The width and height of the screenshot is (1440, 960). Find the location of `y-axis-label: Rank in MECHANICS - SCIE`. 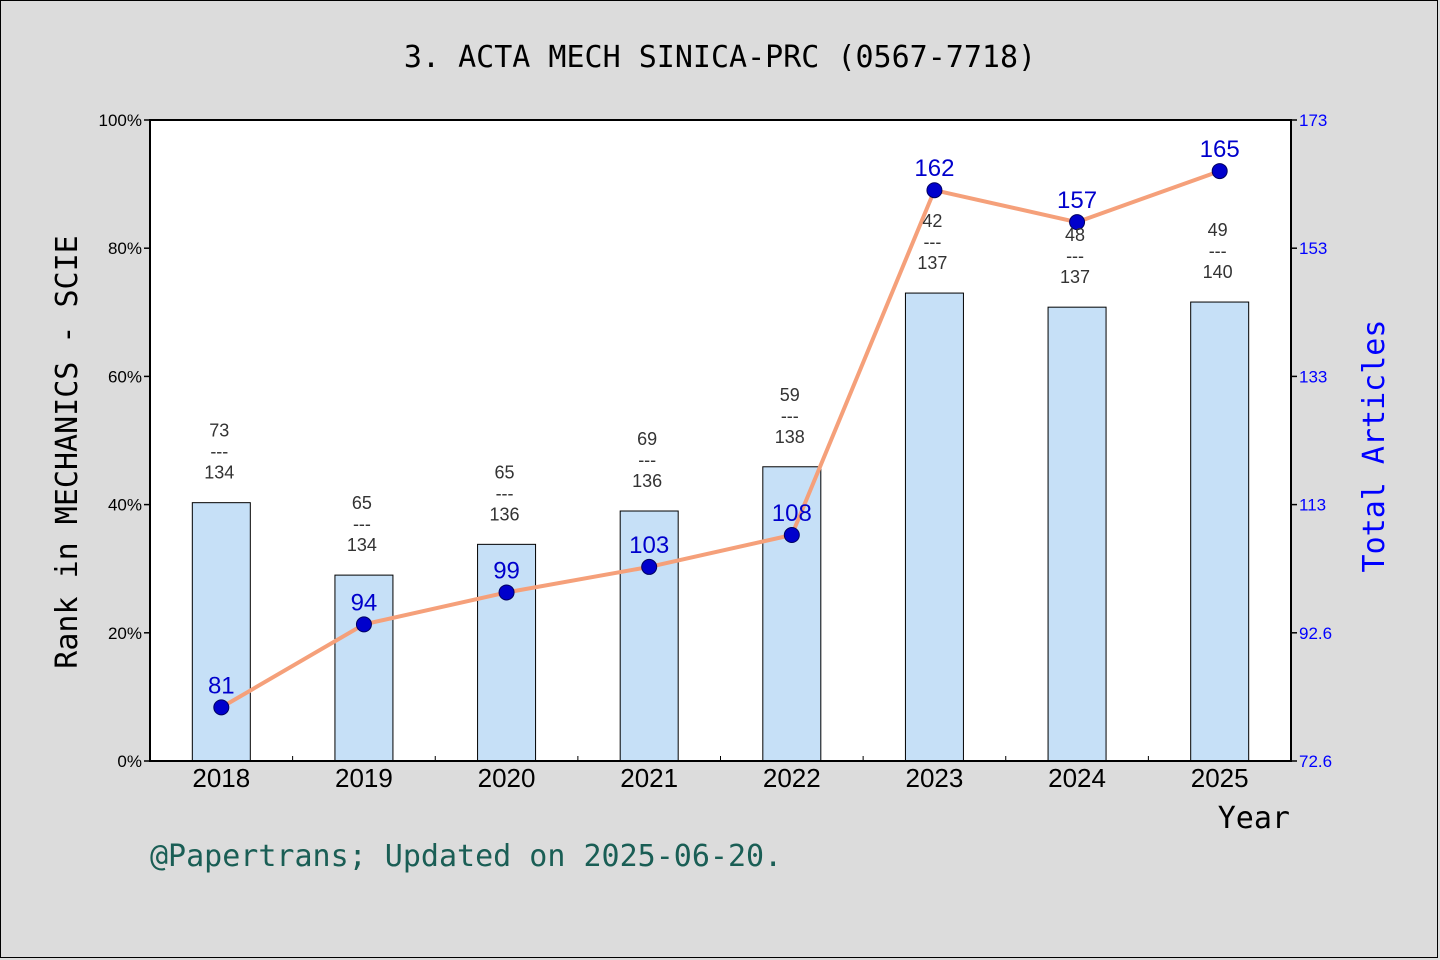

y-axis-label: Rank in MECHANICS - SCIE is located at coordinates (67, 451).